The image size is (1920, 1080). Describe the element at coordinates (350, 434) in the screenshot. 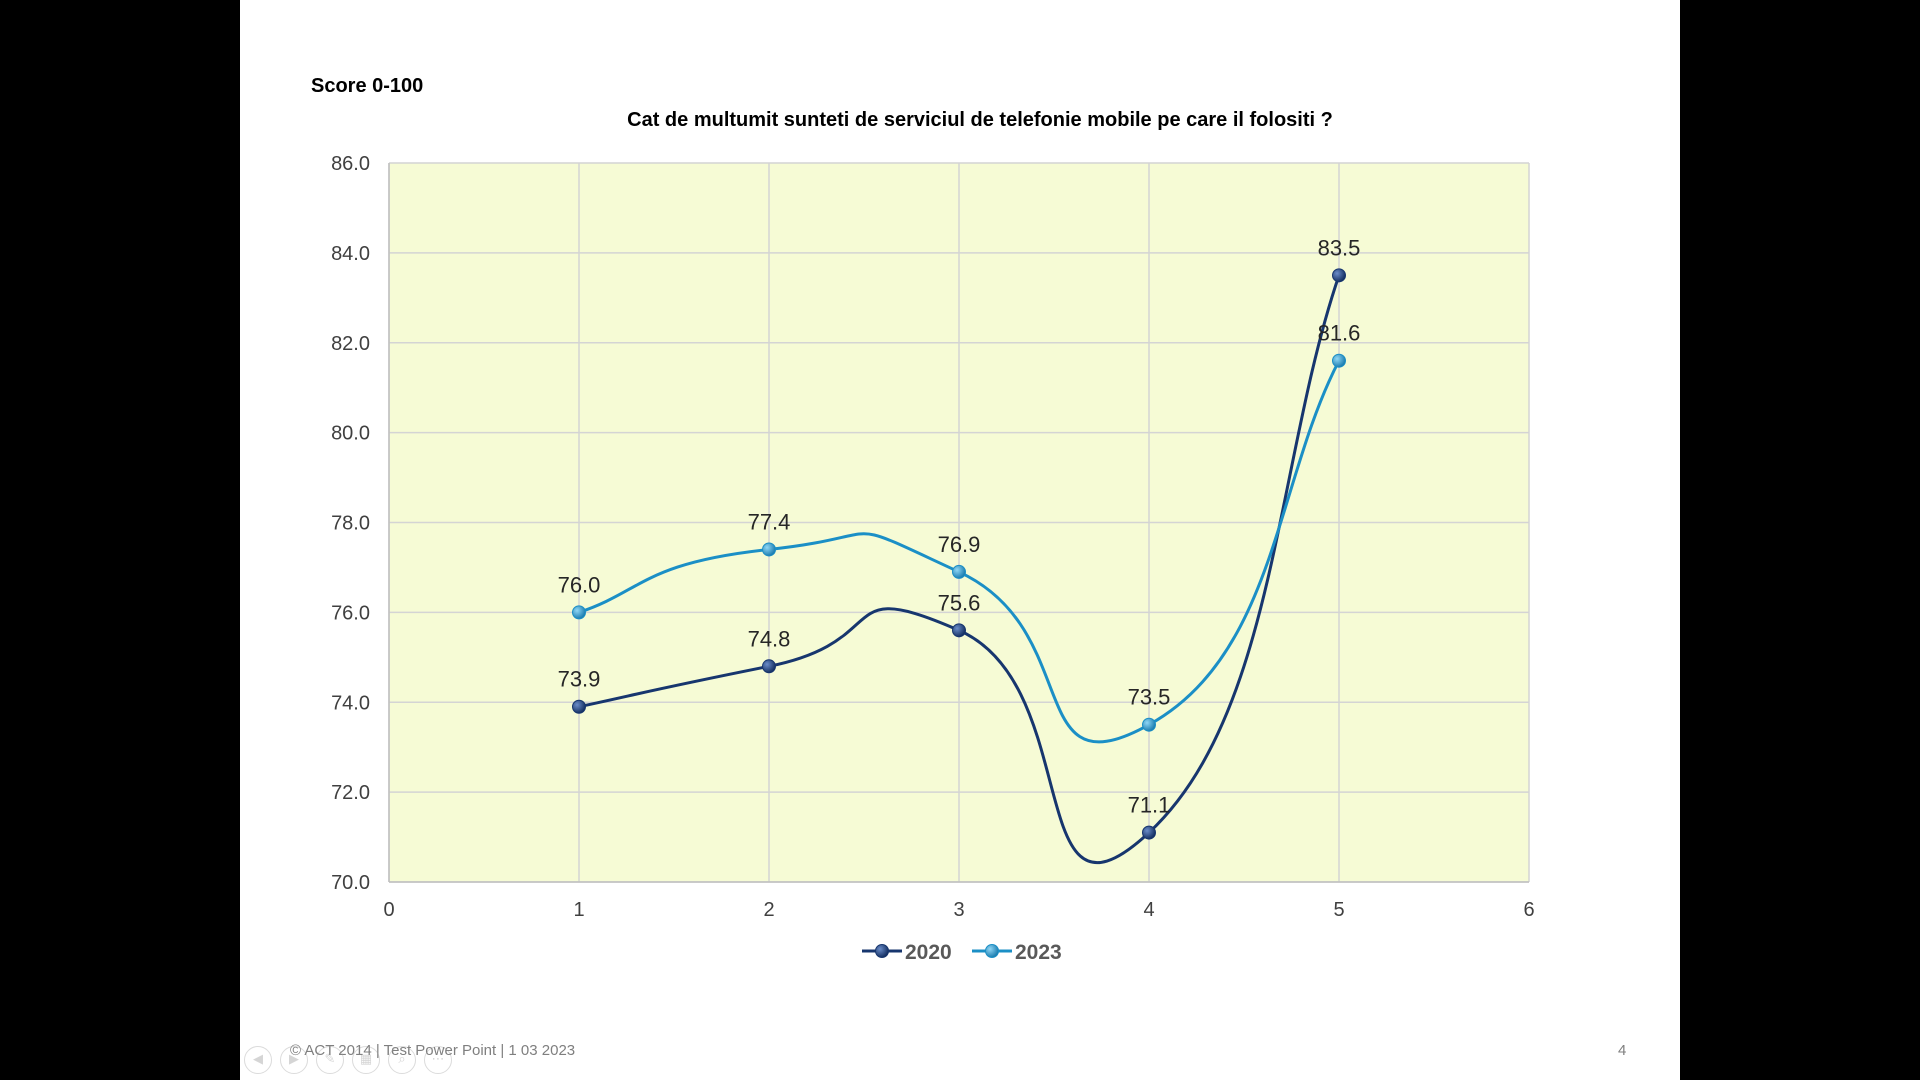

I see `y-tick-label: 80.0` at that location.